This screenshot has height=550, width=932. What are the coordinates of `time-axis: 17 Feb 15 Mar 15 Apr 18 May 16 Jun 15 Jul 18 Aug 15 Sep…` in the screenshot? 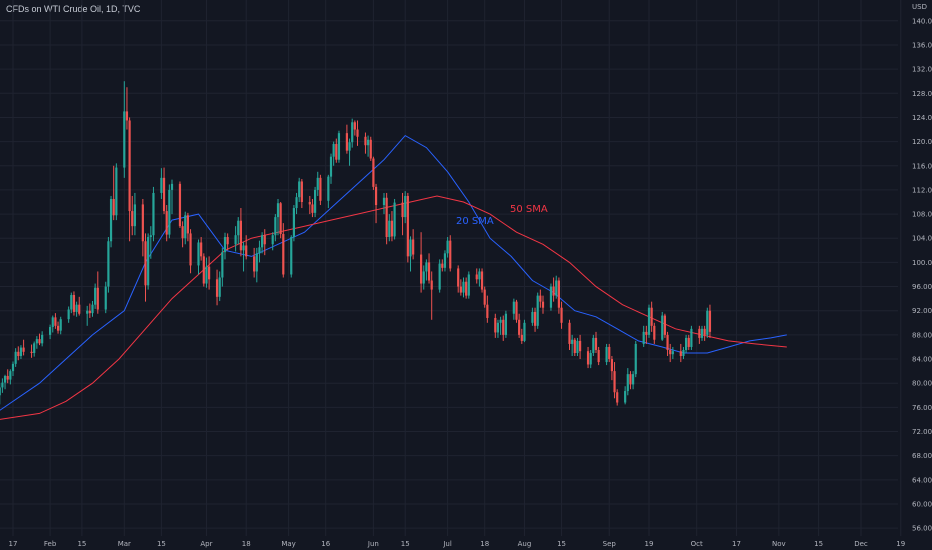 It's located at (470, 544).